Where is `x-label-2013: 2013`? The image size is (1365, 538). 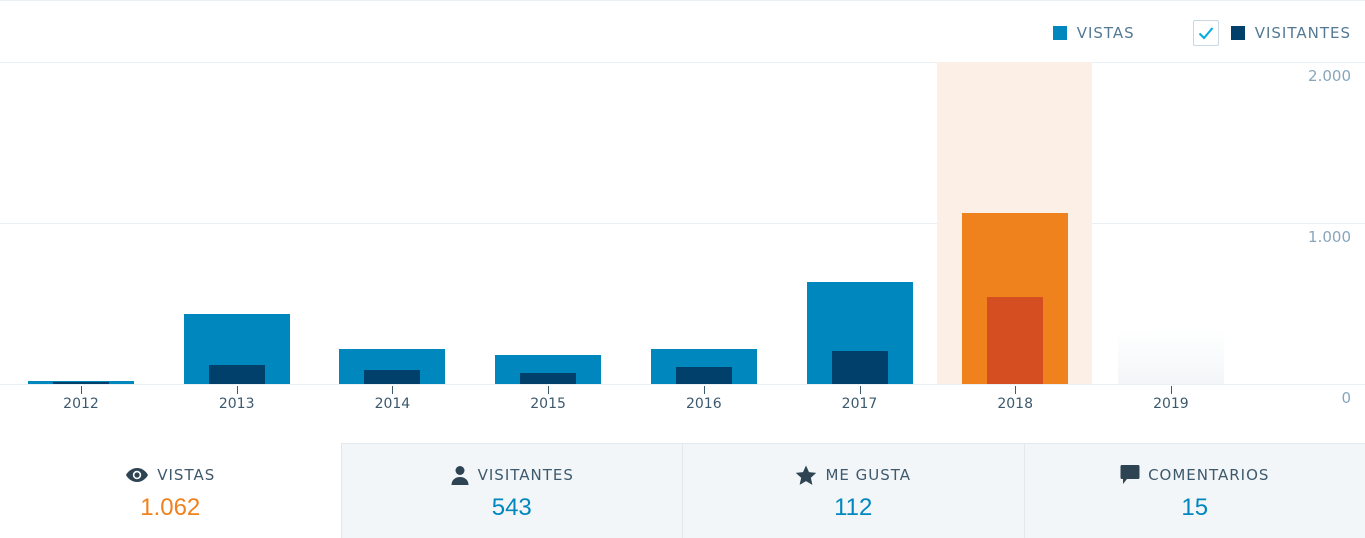
x-label-2013: 2013 is located at coordinates (236, 404).